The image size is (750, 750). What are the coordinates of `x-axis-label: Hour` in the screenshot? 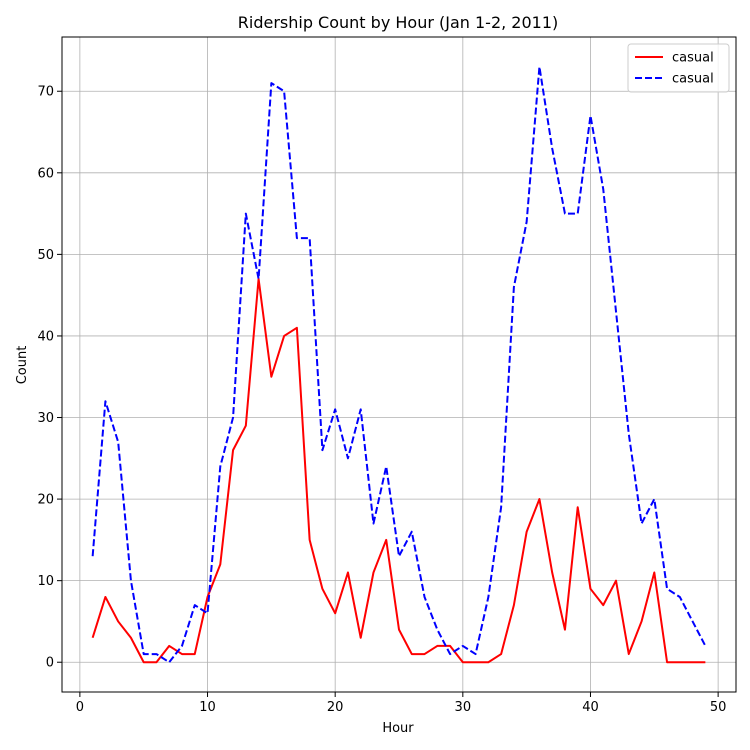 It's located at (398, 728).